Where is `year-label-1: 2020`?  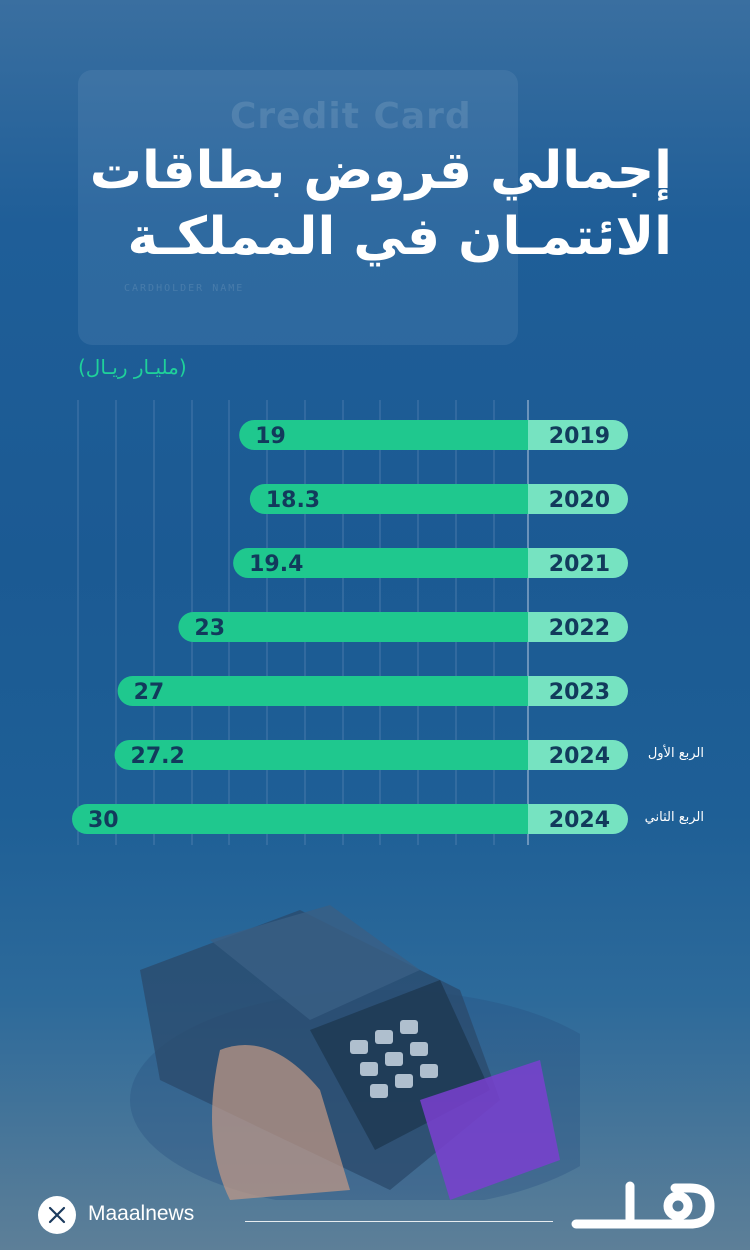 year-label-1: 2020 is located at coordinates (579, 500).